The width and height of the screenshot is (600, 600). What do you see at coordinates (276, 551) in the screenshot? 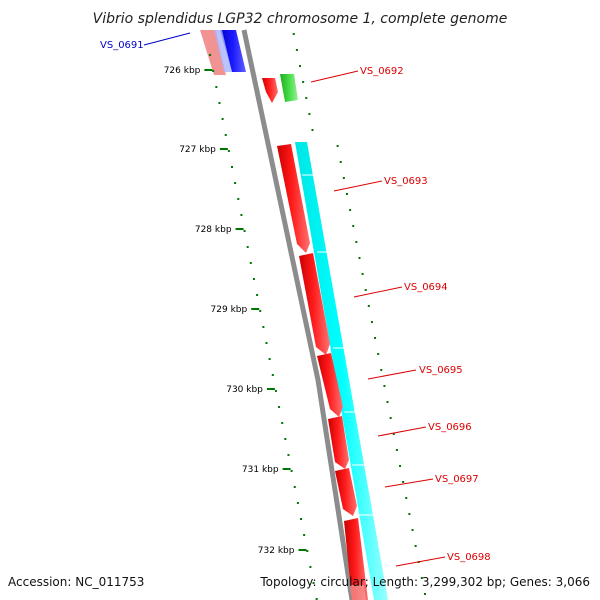
I see `scale-tick-label: 732 kbp` at bounding box center [276, 551].